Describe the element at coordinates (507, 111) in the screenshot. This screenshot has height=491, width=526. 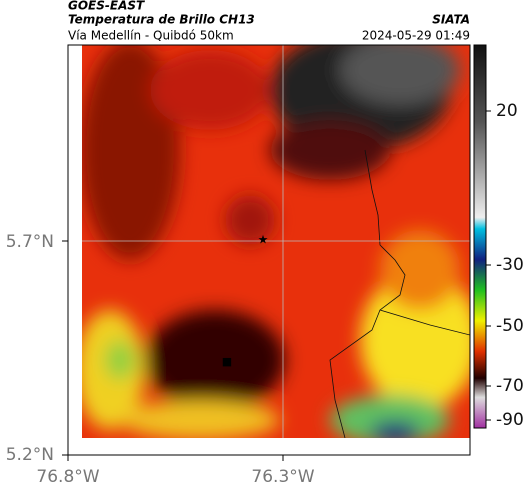
I see `colorbar-label: 20` at that location.